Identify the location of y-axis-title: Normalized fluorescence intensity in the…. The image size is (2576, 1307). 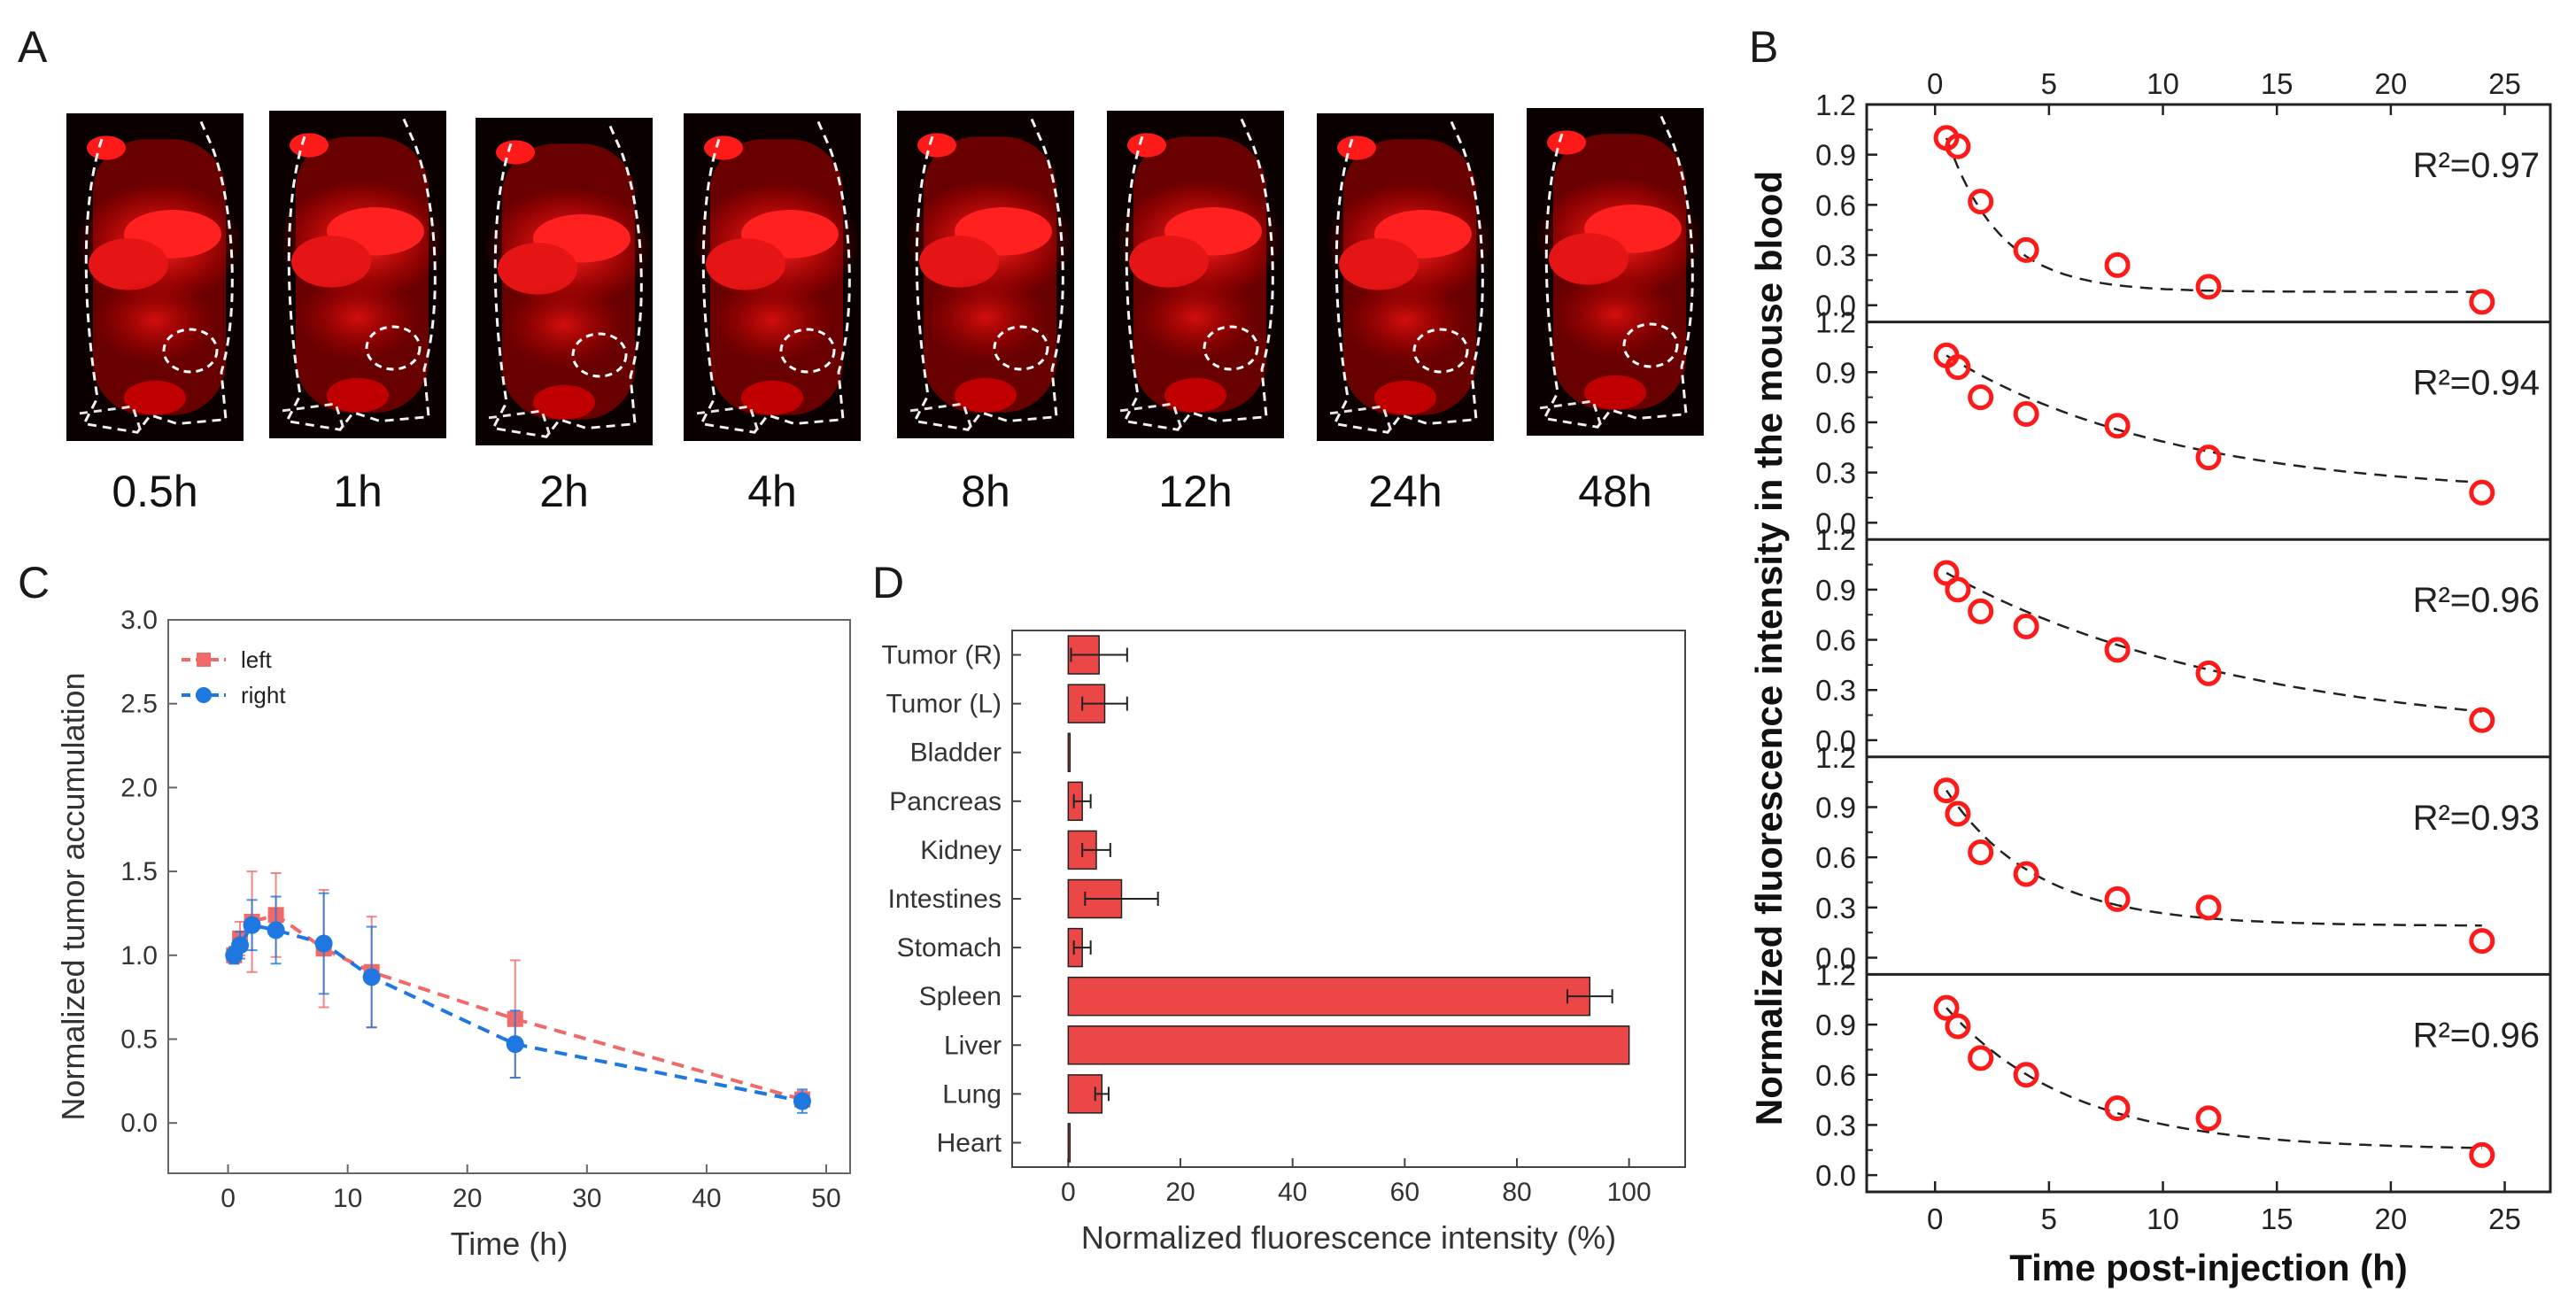
(1769, 648).